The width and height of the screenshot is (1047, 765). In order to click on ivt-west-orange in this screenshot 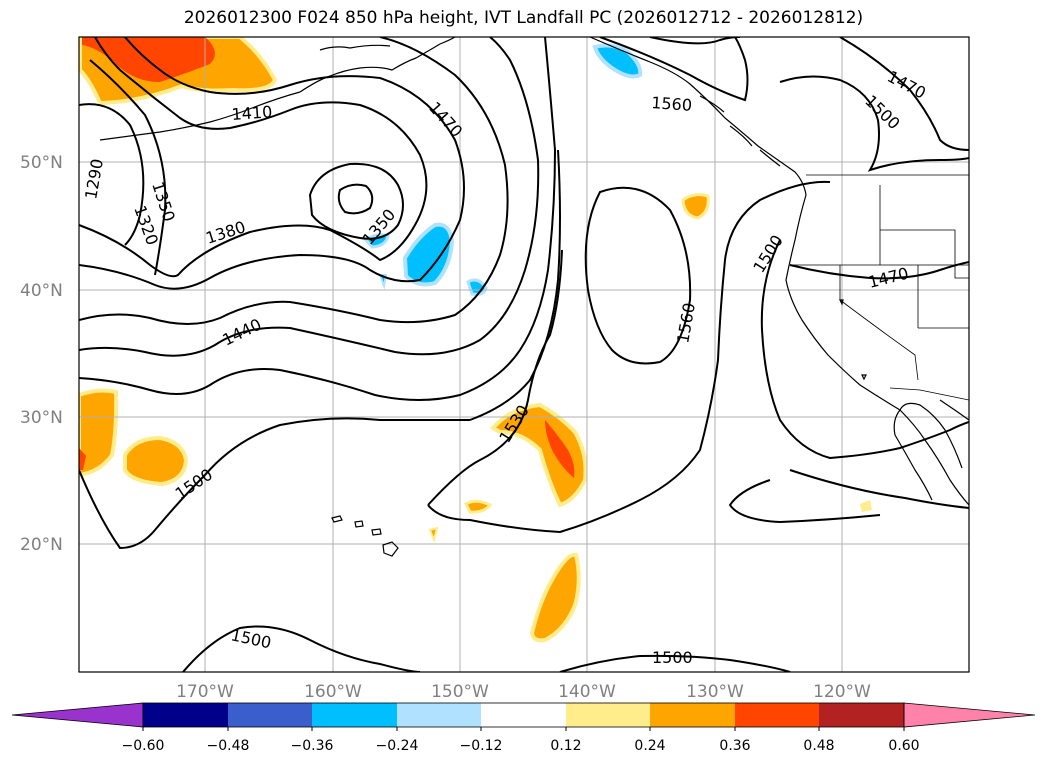, I will do `click(99, 433)`.